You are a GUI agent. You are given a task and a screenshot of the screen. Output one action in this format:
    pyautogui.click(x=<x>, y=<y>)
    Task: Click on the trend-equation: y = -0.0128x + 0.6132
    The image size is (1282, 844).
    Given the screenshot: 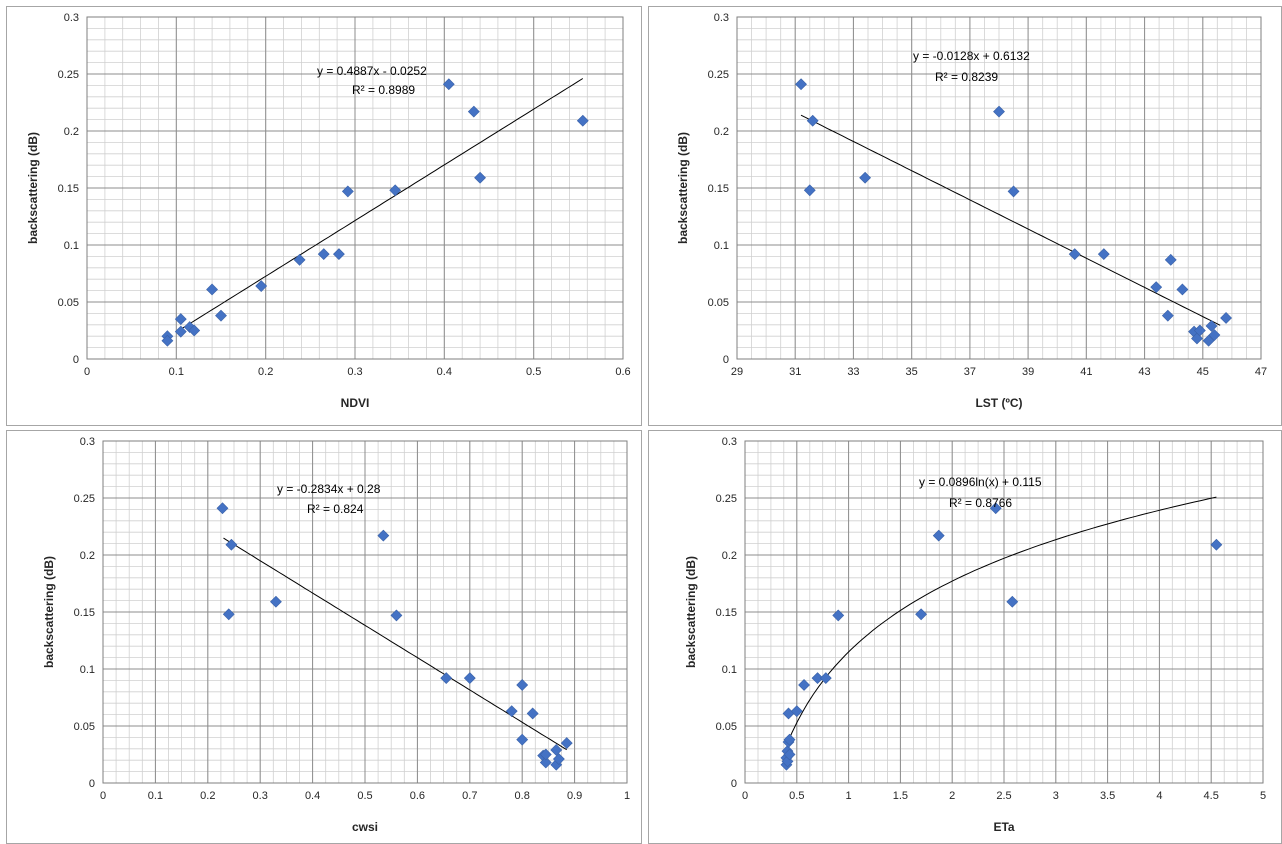 What is the action you would take?
    pyautogui.click(x=971, y=56)
    